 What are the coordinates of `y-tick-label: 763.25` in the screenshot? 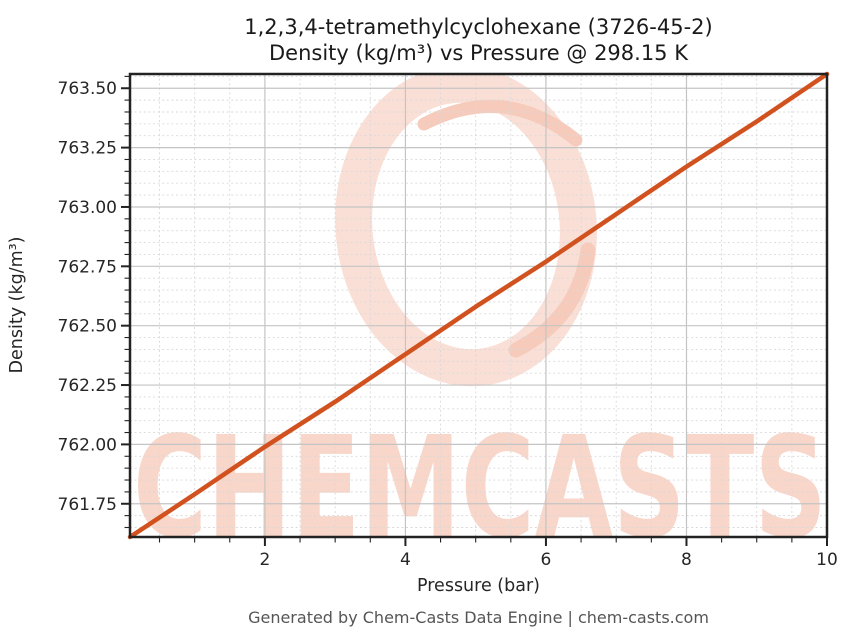 It's located at (87, 149).